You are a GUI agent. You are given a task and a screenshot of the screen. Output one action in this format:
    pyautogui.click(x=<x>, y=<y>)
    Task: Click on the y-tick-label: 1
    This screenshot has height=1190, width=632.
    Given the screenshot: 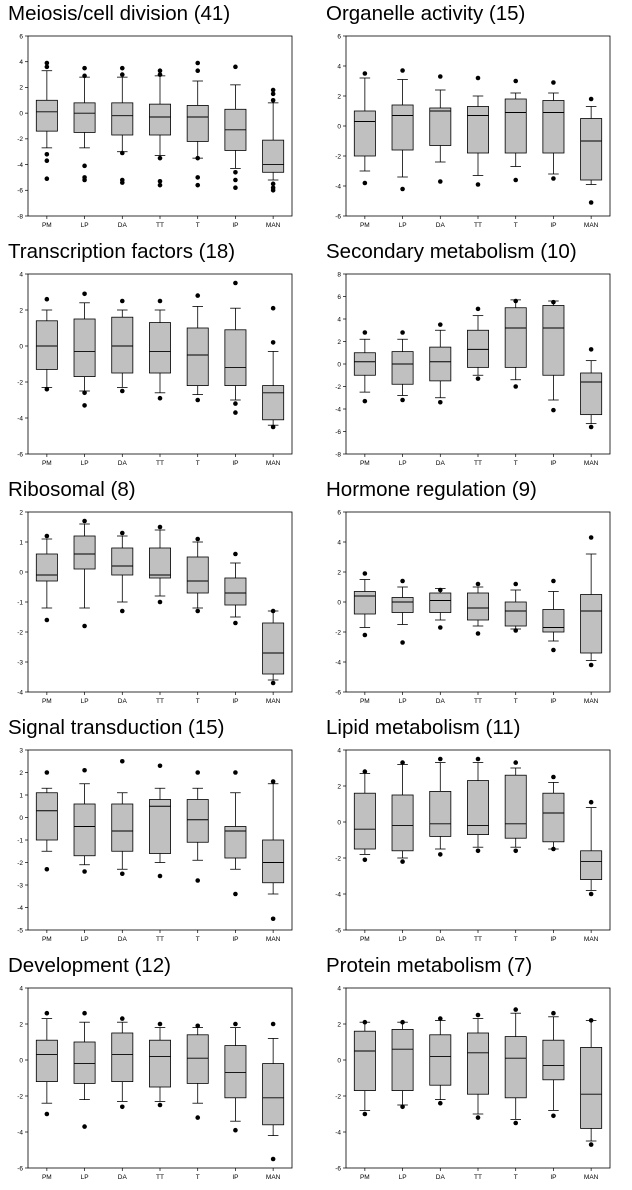 What is the action you would take?
    pyautogui.click(x=21, y=542)
    